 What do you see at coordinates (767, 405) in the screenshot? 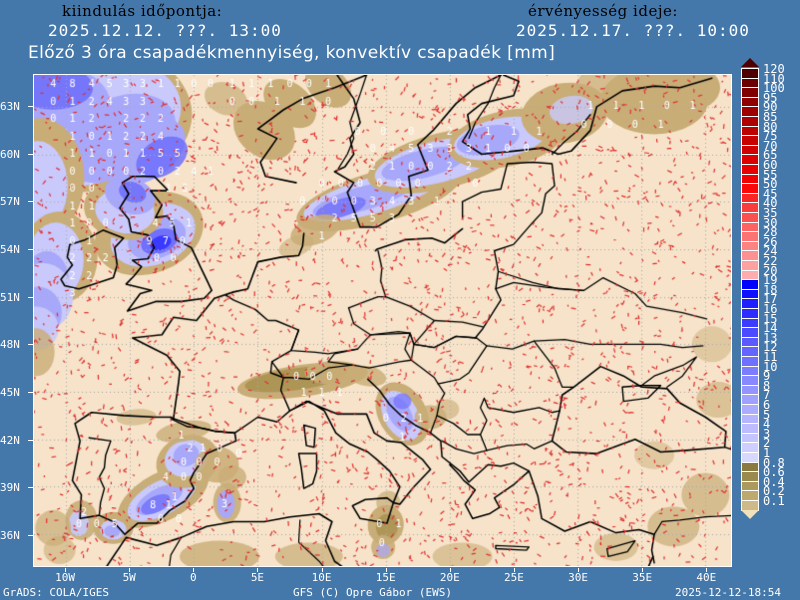
I see `colorbar-tick-label: 6` at bounding box center [767, 405].